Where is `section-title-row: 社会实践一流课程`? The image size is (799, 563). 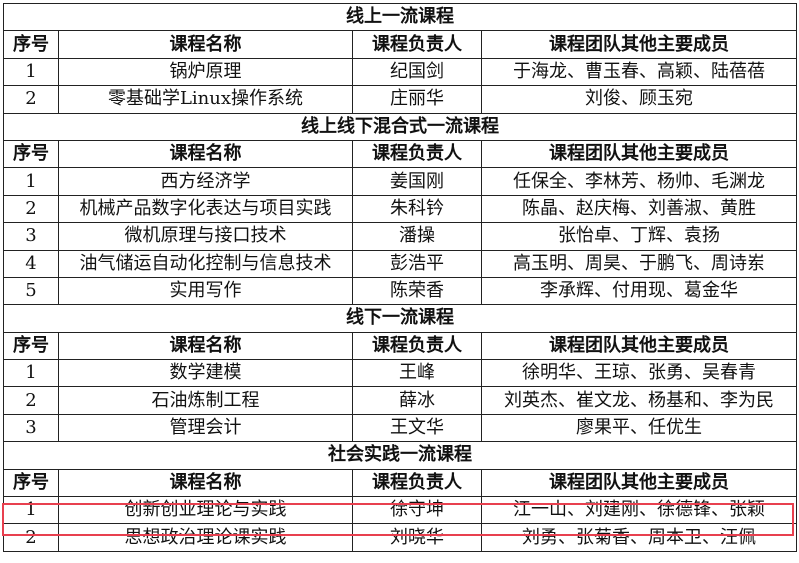
section-title-row: 社会实践一流课程 is located at coordinates (400, 455).